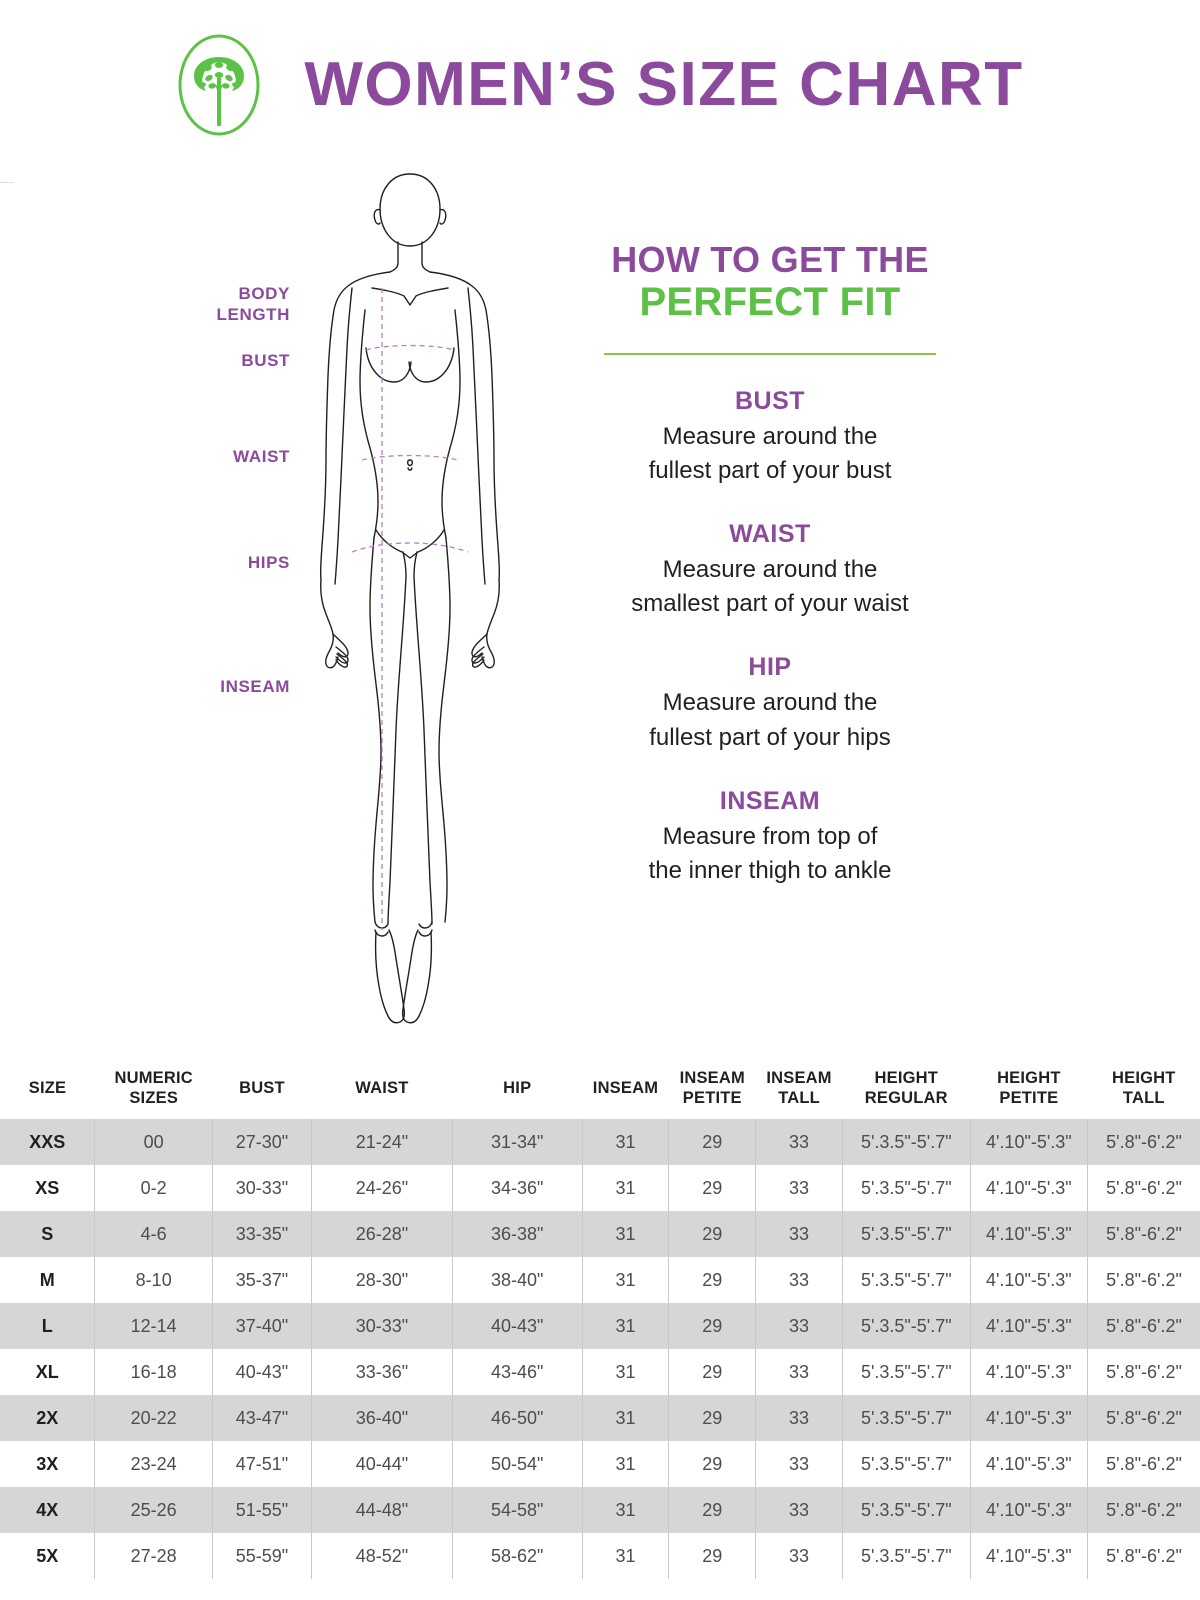 This screenshot has height=1600, width=1200. I want to click on page-title: WOMEN’S SIZE CHART, so click(664, 84).